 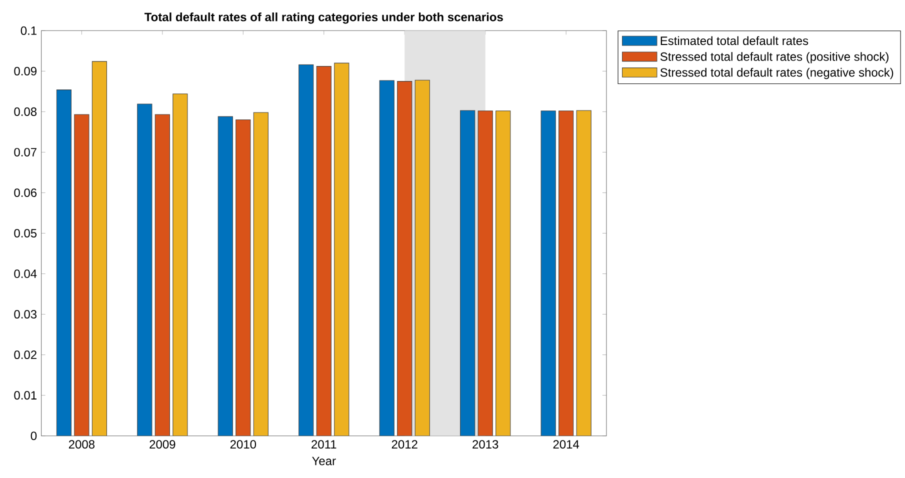 I want to click on y-tick-label: 0, so click(x=33, y=435).